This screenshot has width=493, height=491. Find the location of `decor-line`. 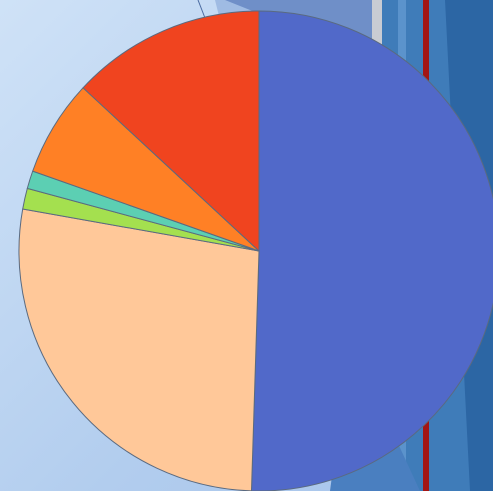

decor-line is located at coordinates (201, 9).